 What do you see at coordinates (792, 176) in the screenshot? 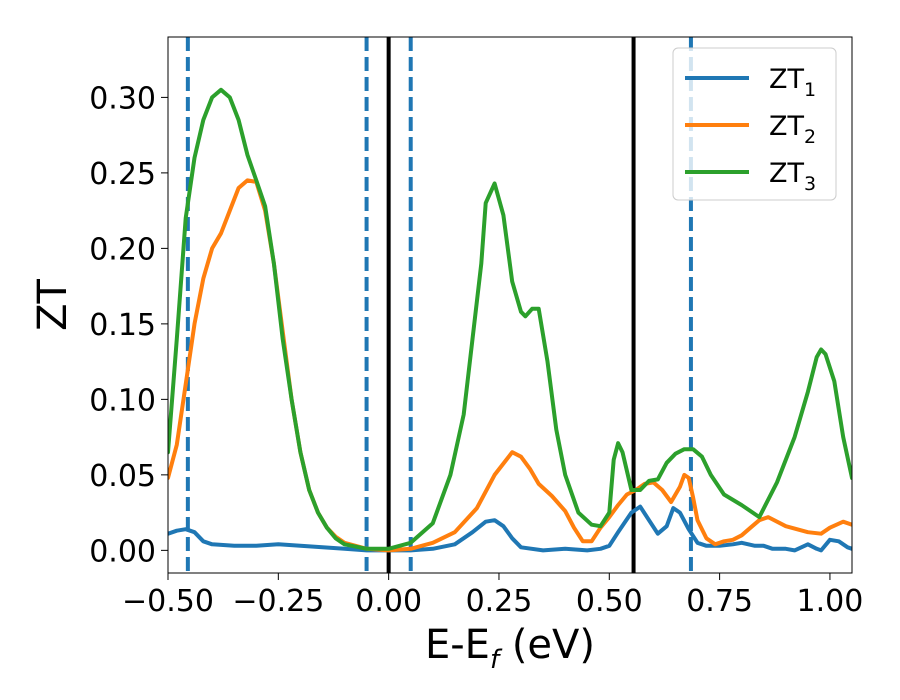
I see `legend-label-ZT3: ZT3` at bounding box center [792, 176].